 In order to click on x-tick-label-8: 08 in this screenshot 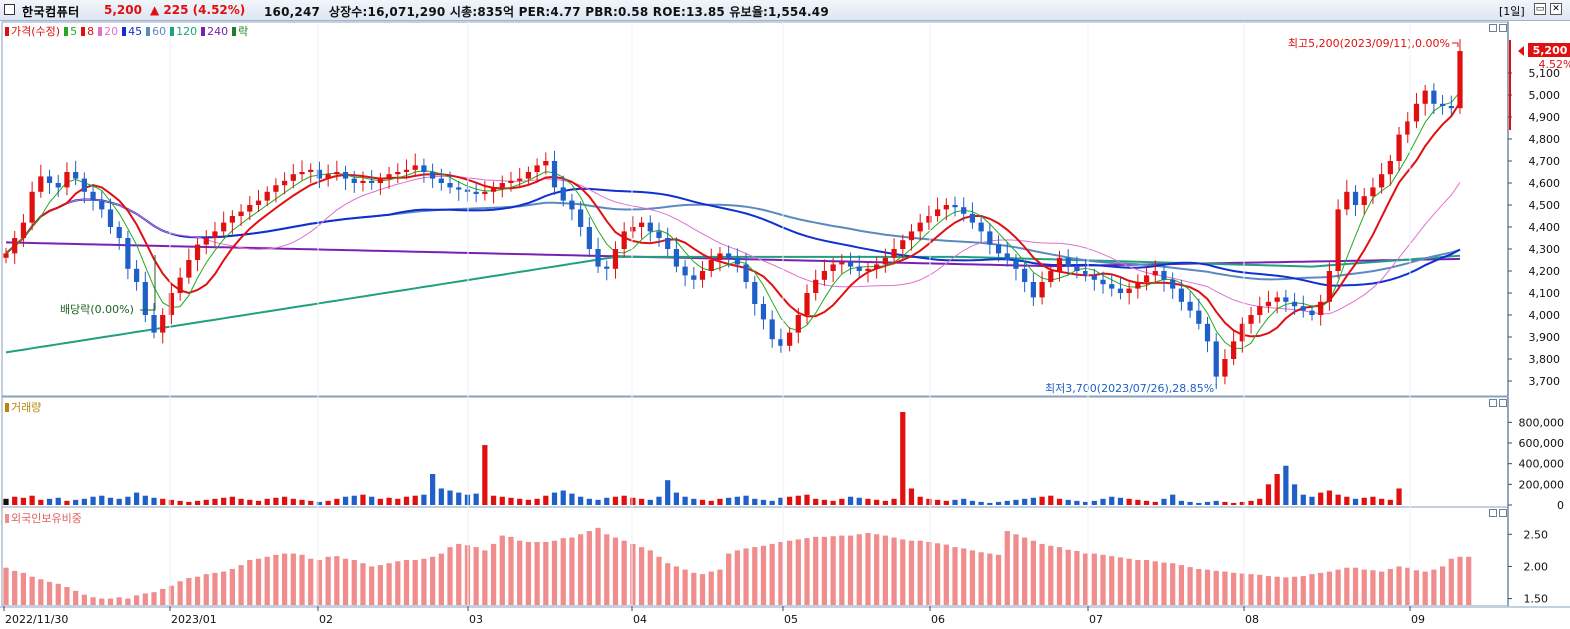, I will do `click(1252, 619)`.